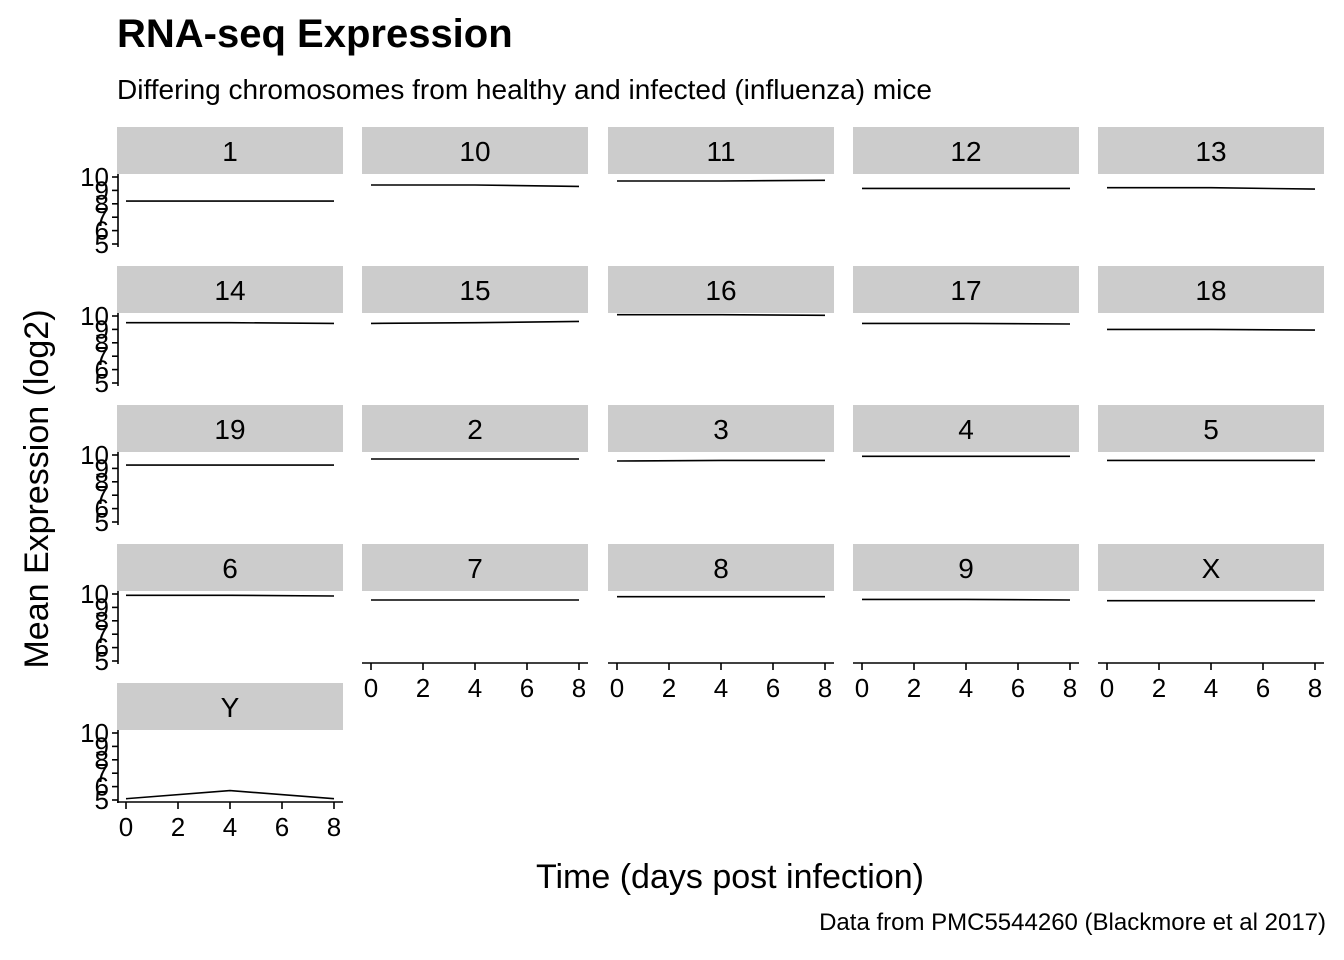 Image resolution: width=1344 pixels, height=960 pixels. Describe the element at coordinates (315, 34) in the screenshot. I see `chart-title: RNA-seq Expression` at that location.